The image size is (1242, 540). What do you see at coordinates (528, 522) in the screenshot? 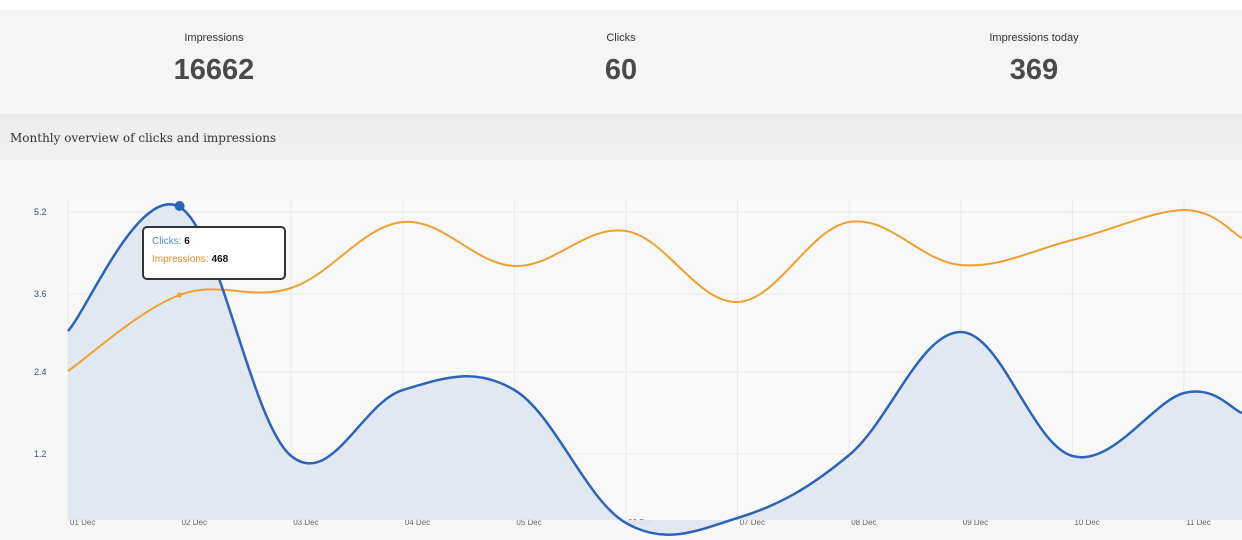
I see `x-tick-label: 05 Dec` at bounding box center [528, 522].